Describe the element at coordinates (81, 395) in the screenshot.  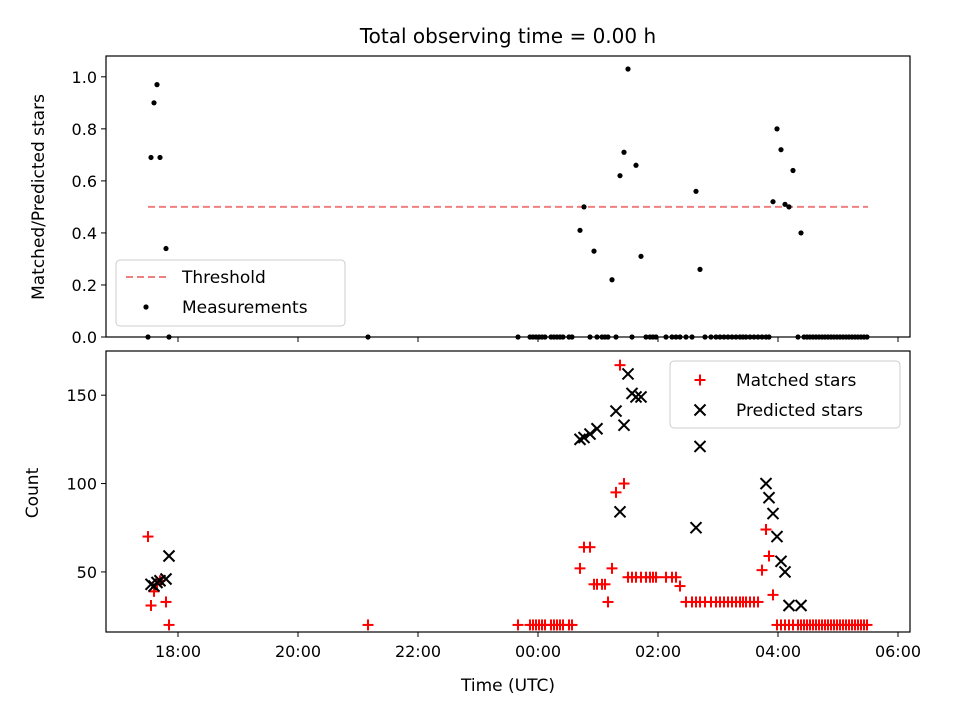
I see `bottom-y-tick-label: 150` at that location.